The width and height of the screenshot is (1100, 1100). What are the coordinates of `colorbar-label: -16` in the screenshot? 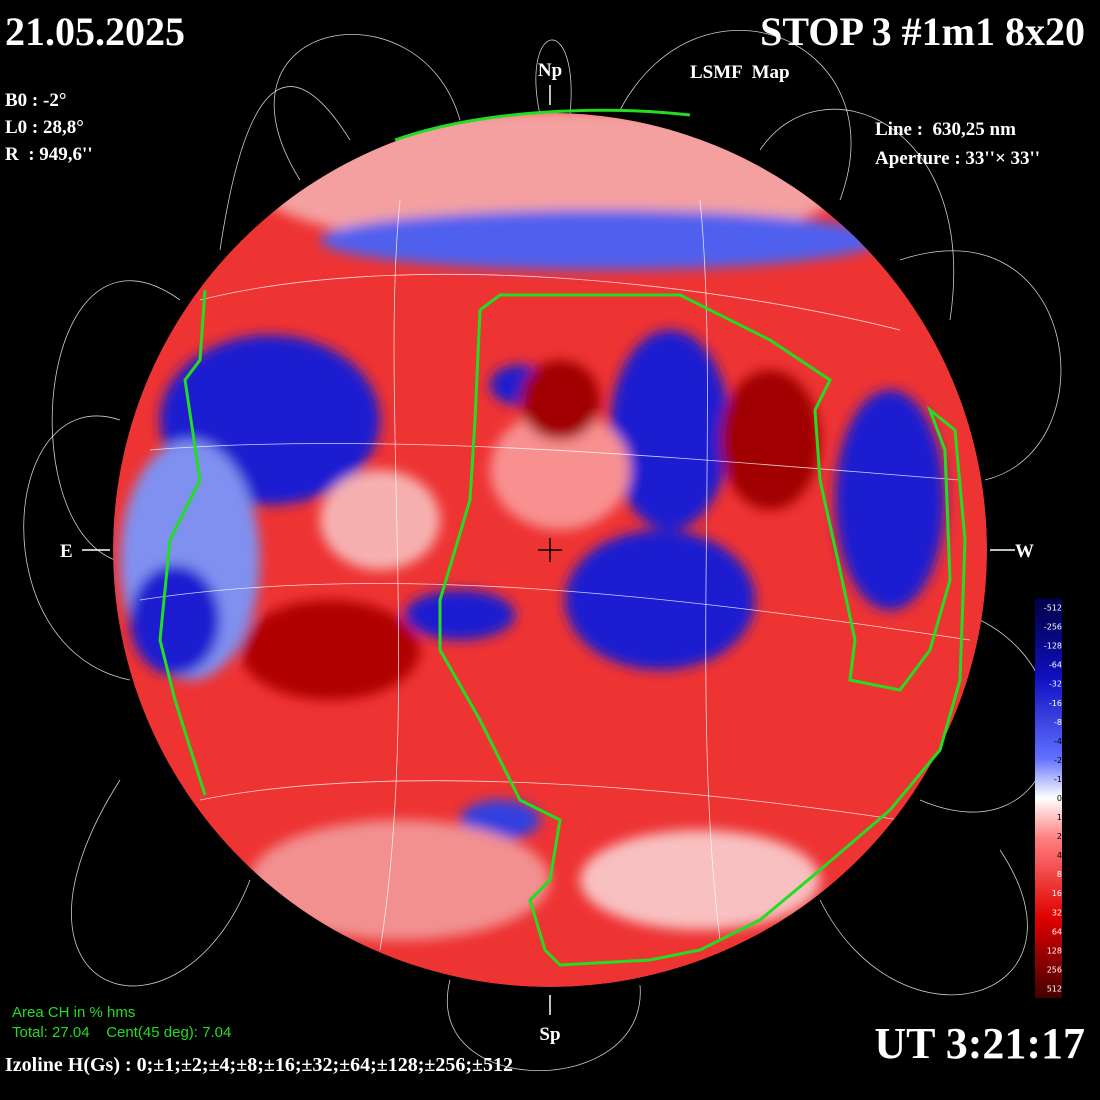 It's located at (1055, 703).